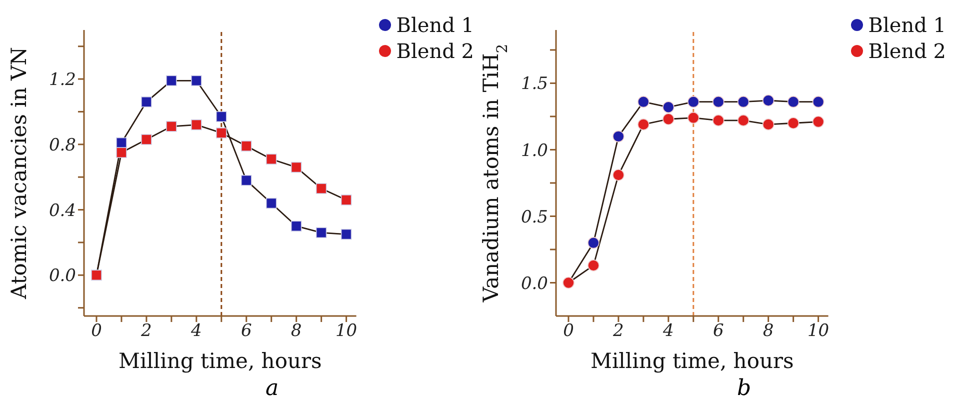 The image size is (960, 403). What do you see at coordinates (744, 388) in the screenshot?
I see `text: b` at bounding box center [744, 388].